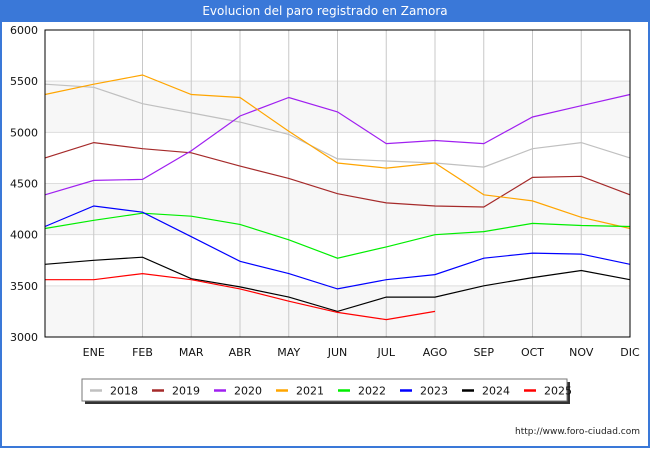  I want to click on x-tick-label: FEB, so click(142, 352).